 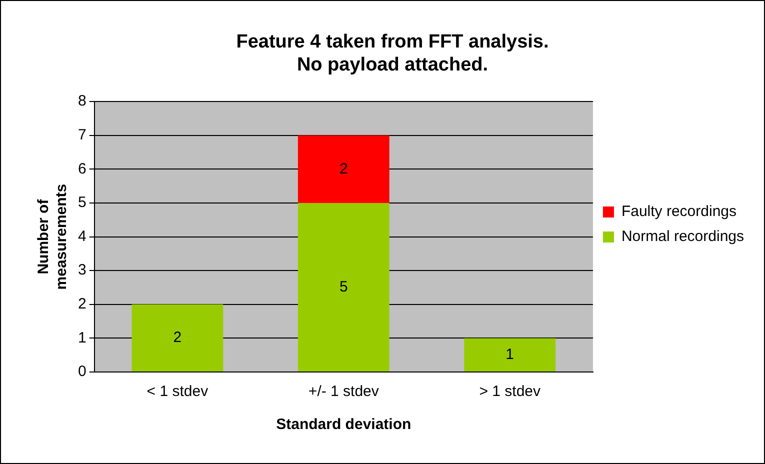 I want to click on legend-label: Normal recordings, so click(x=682, y=237).